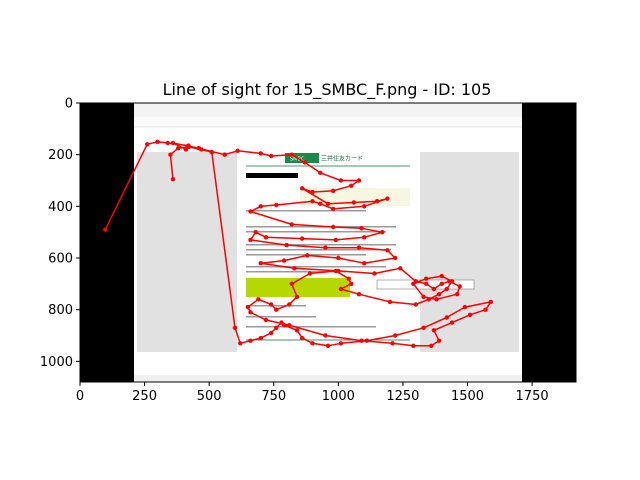  Describe the element at coordinates (187, 252) in the screenshot. I see `left-gray-panel` at that location.